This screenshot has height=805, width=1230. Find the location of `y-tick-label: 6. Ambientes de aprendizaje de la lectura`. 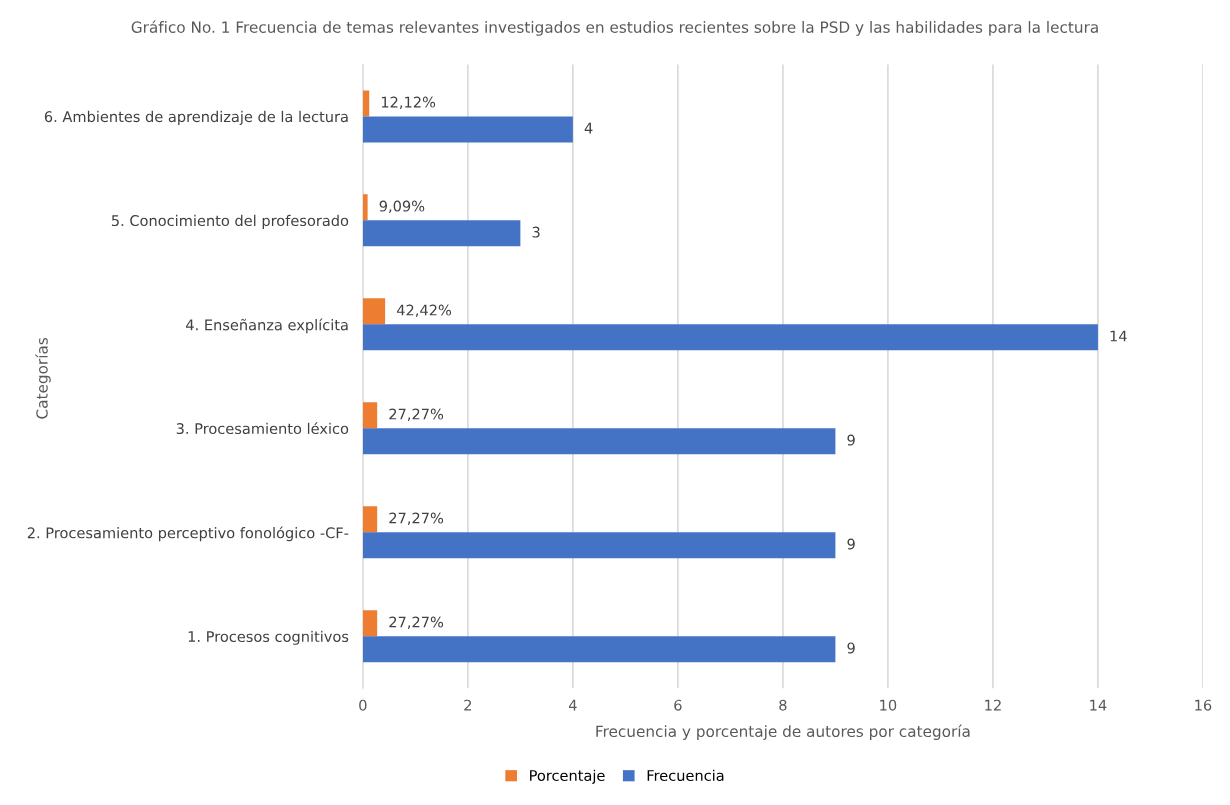

y-tick-label: 6. Ambientes de aprendizaje de la lectura is located at coordinates (196, 117).